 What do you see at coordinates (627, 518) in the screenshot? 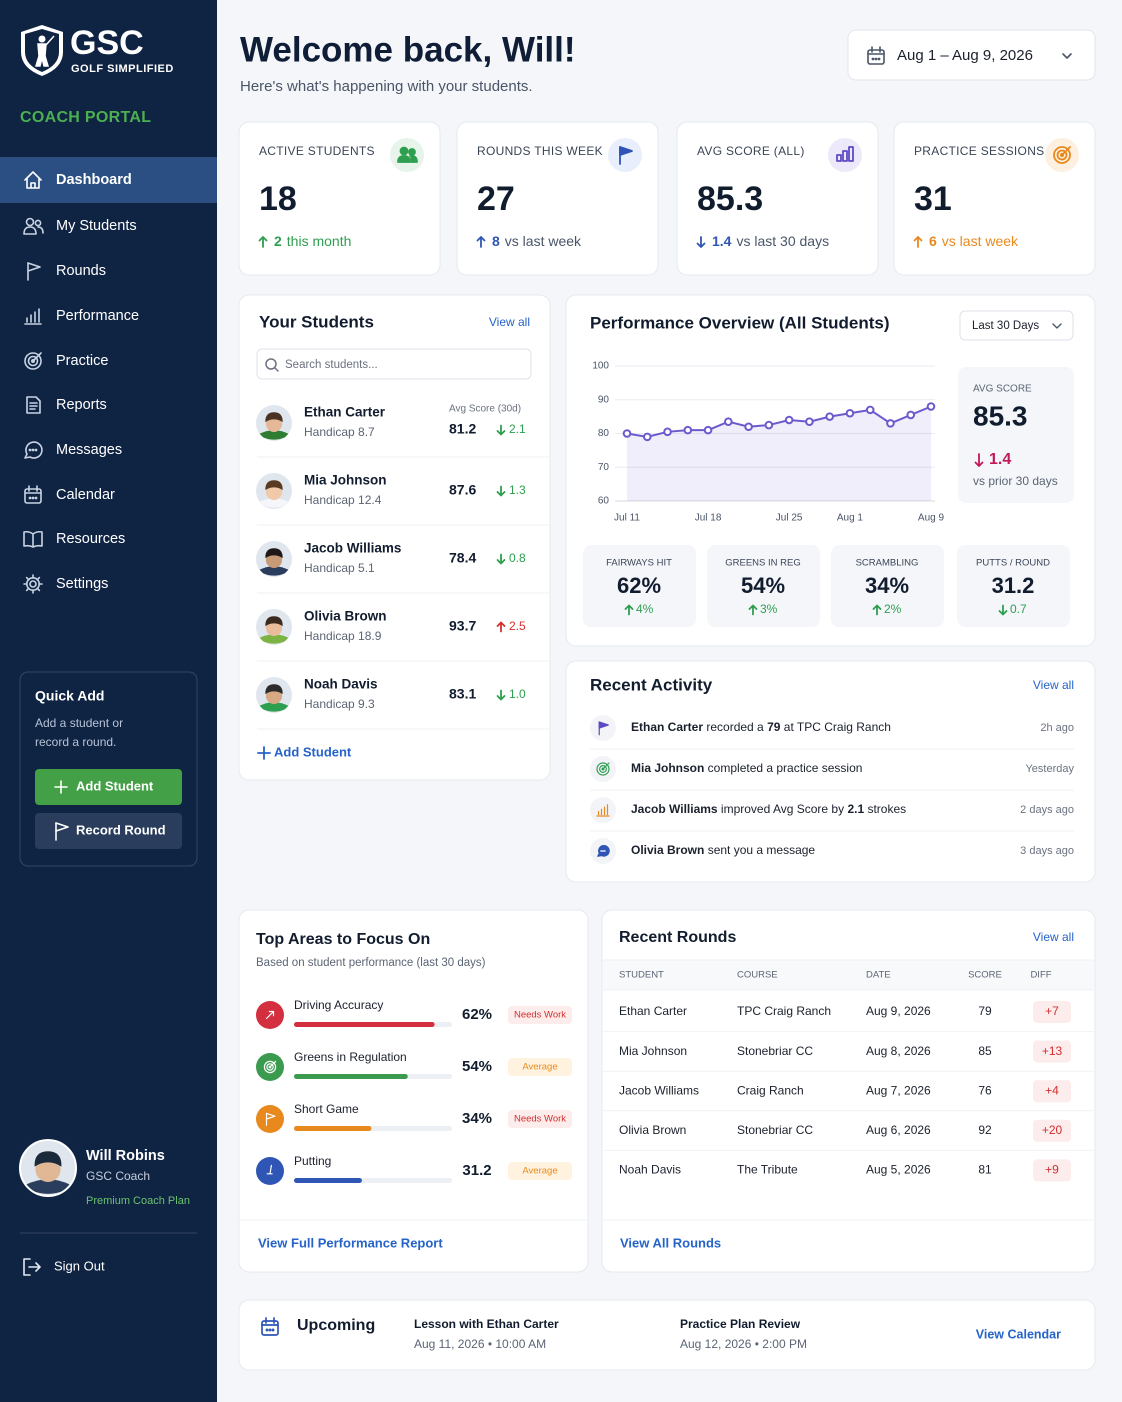
I see `x-tick-label: Jul 11` at bounding box center [627, 518].